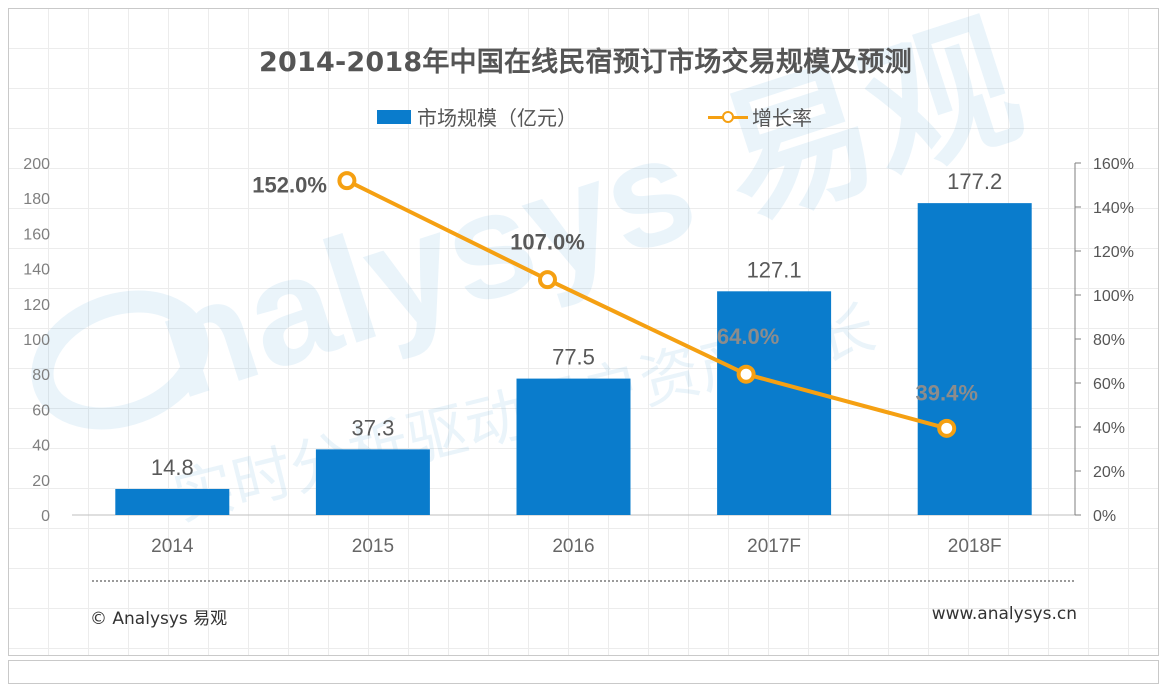 This screenshot has height=684, width=1171. I want to click on legend-line-swatch, so click(728, 117).